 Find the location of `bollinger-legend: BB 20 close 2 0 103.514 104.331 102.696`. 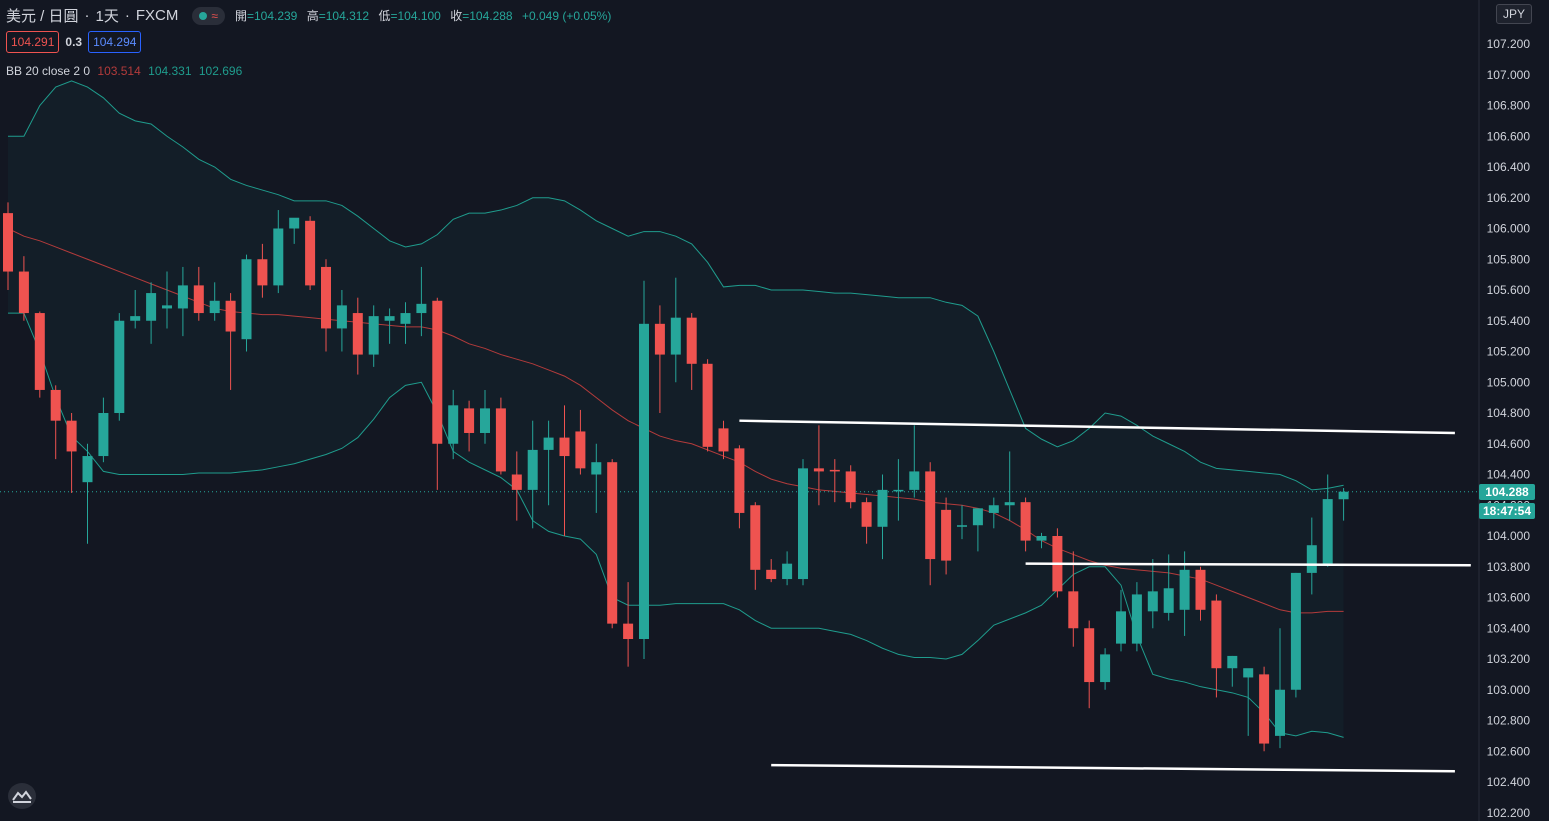

bollinger-legend: BB 20 close 2 0 103.514 104.331 102.696 is located at coordinates (124, 71).